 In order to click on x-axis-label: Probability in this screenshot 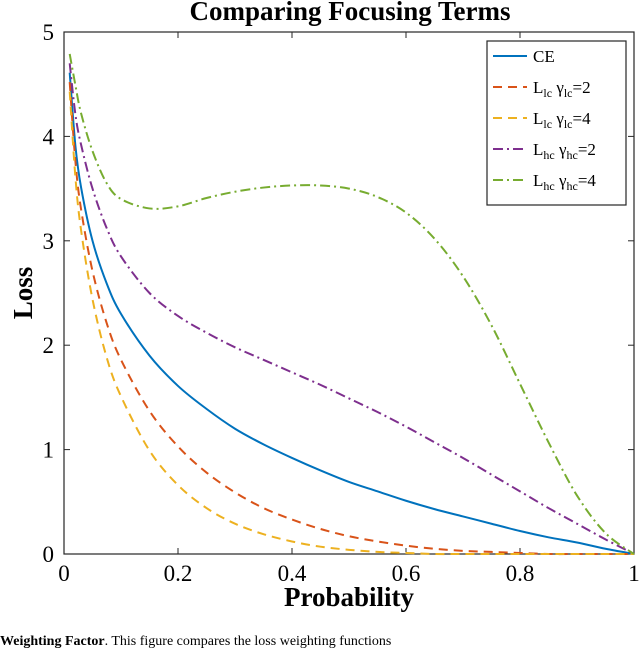, I will do `click(349, 597)`.